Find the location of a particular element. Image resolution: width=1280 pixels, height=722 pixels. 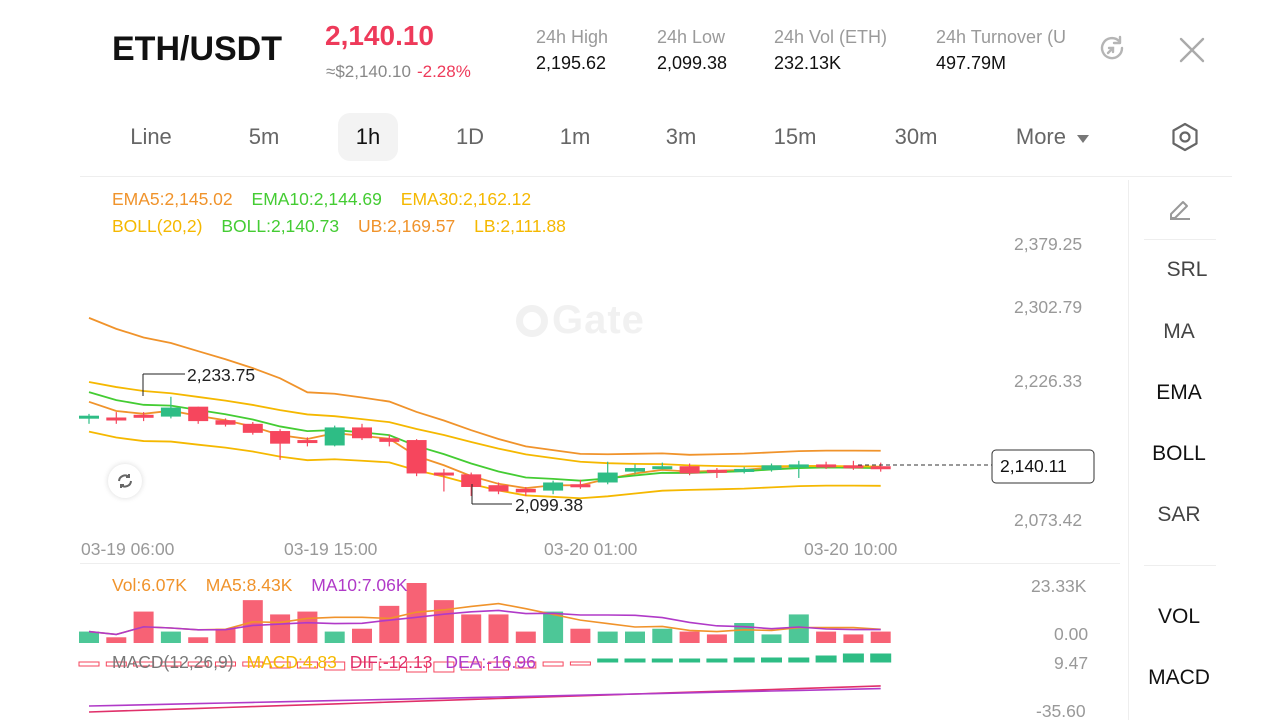

volume-divider is located at coordinates (600, 563).